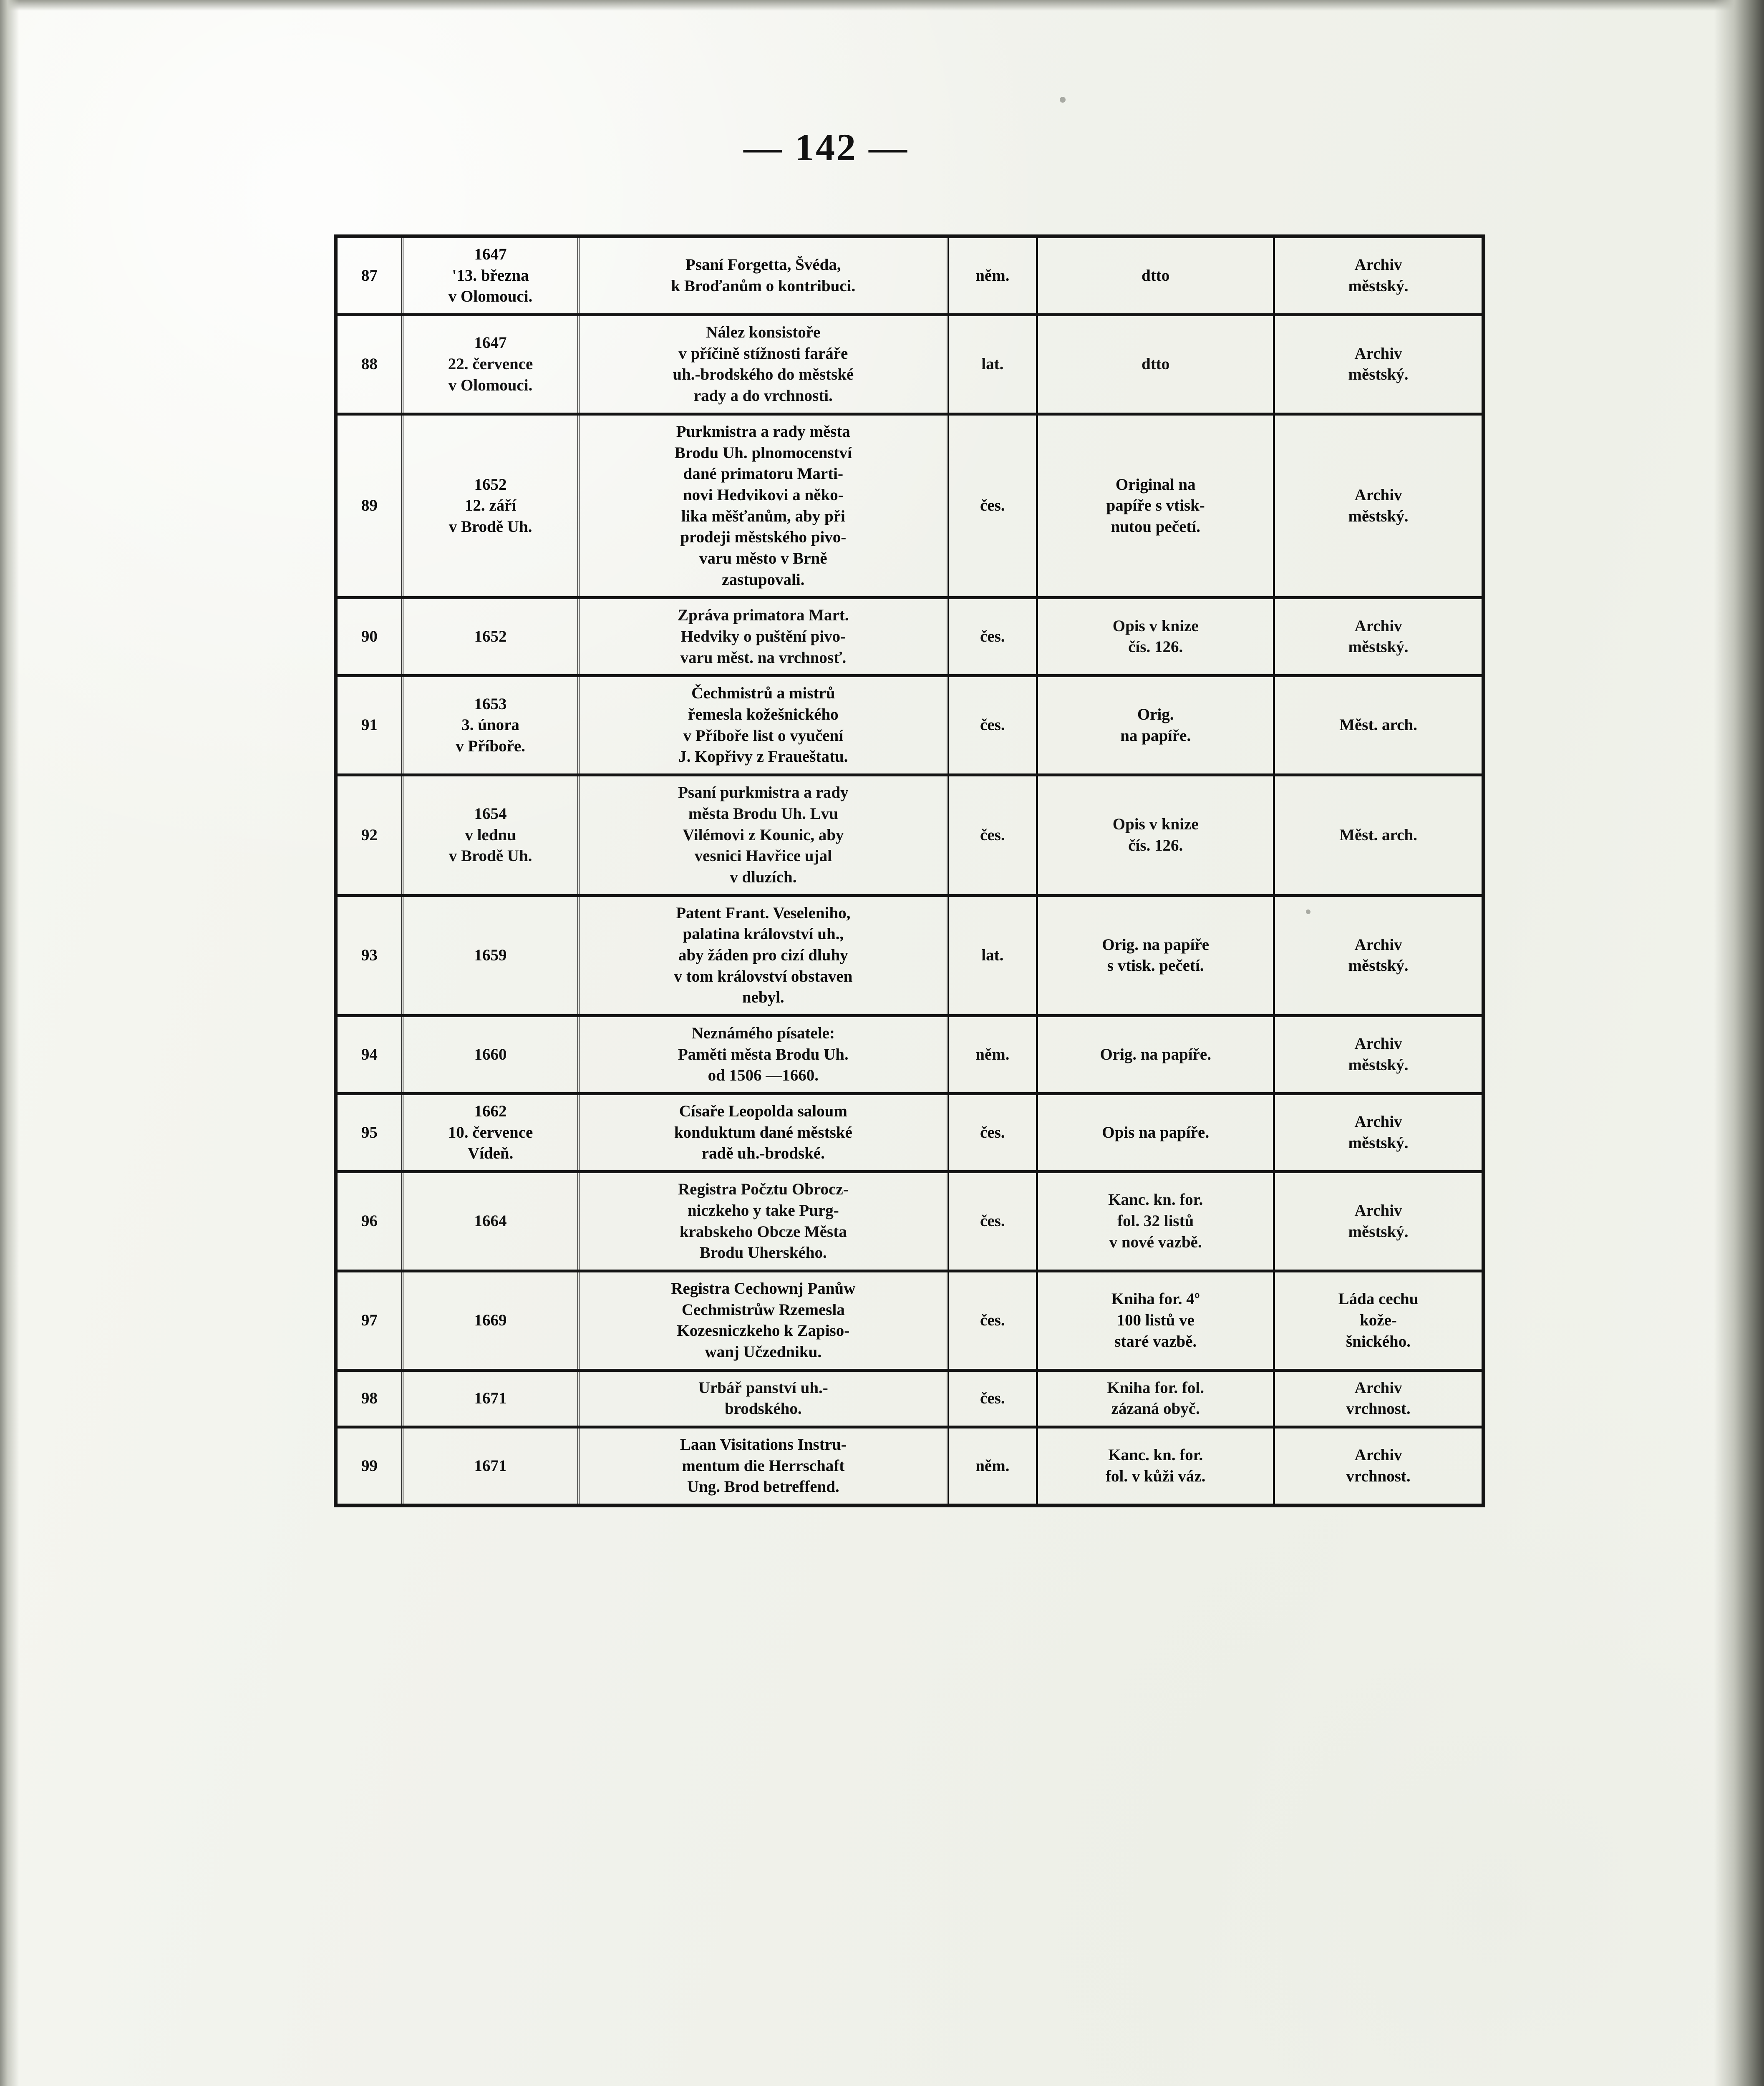 The height and width of the screenshot is (2086, 1764). I want to click on scan-edge-top, so click(882, 6).